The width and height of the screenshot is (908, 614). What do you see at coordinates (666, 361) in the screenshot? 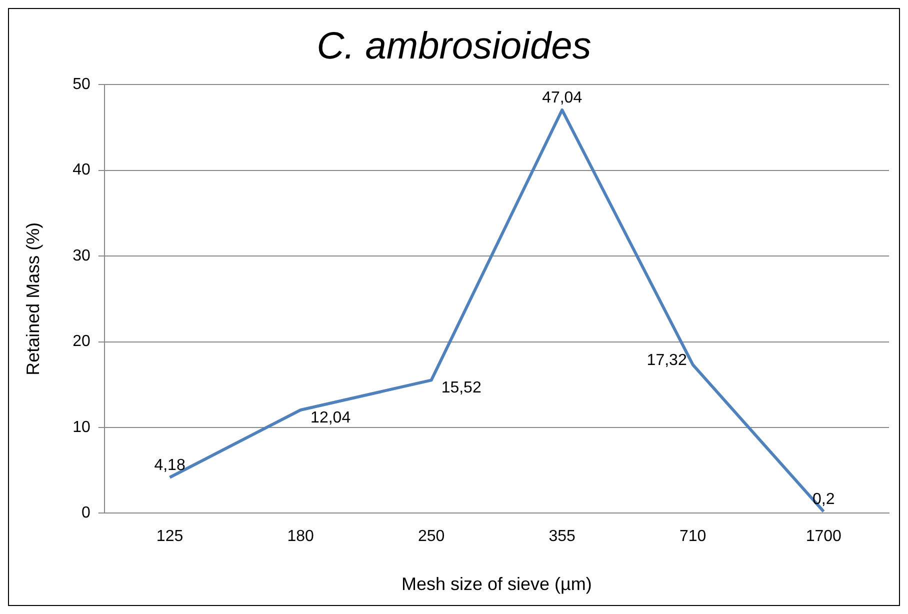
I see `data-label: 17,32` at bounding box center [666, 361].